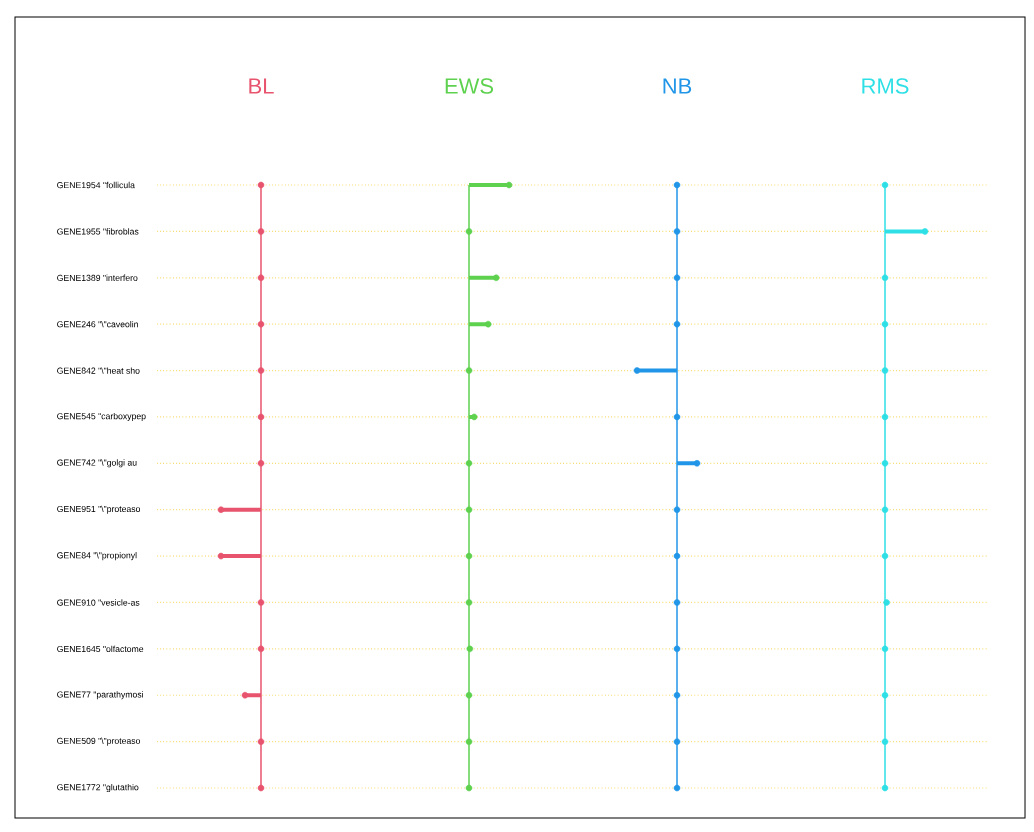  I want to click on y-tick-label: GENE1645 "olfactome, so click(100, 649).